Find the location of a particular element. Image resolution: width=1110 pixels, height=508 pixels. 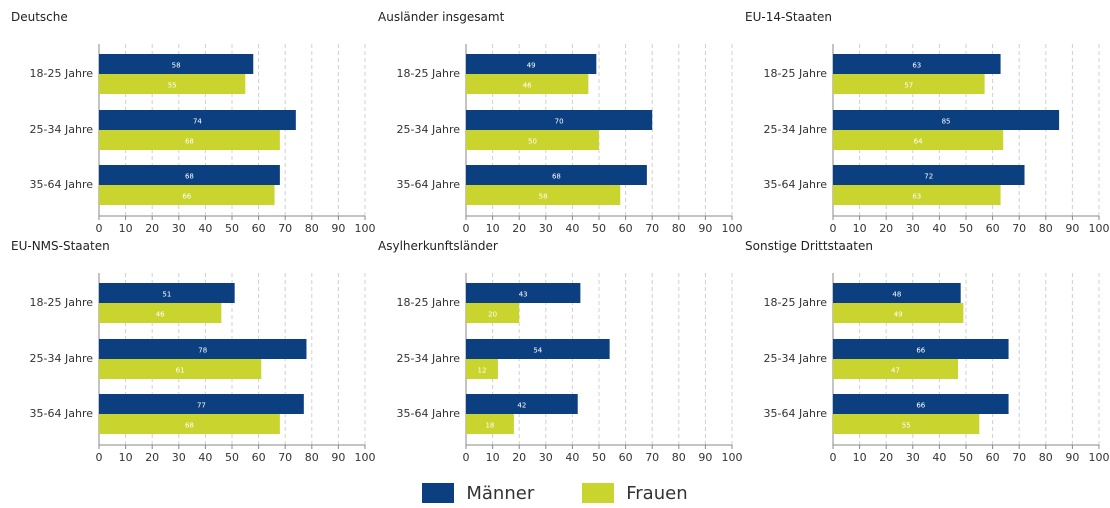

data-label: 49 is located at coordinates (898, 315).